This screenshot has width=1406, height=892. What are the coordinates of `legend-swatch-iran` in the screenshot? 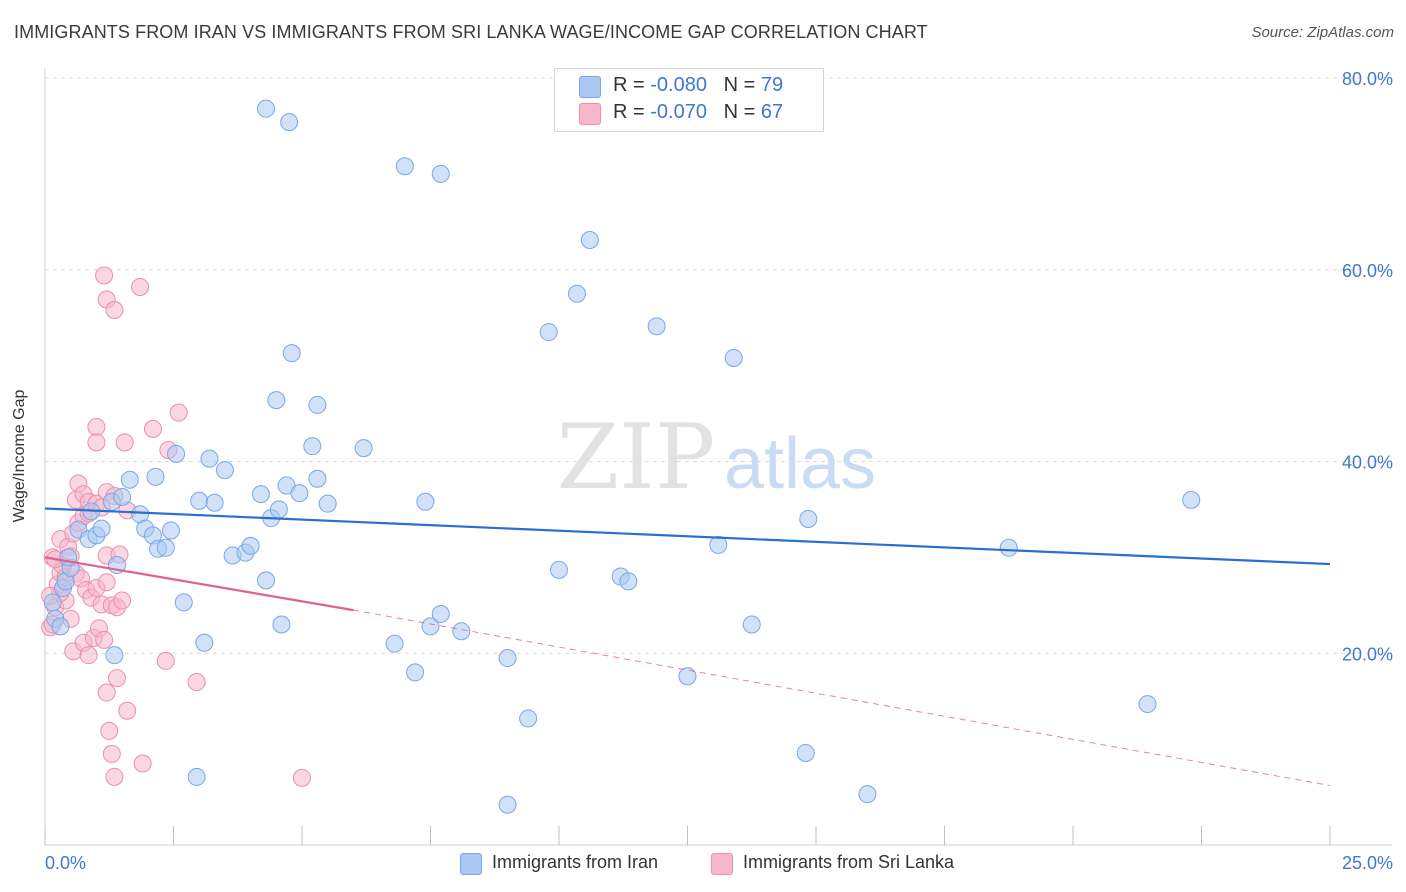 It's located at (471, 864).